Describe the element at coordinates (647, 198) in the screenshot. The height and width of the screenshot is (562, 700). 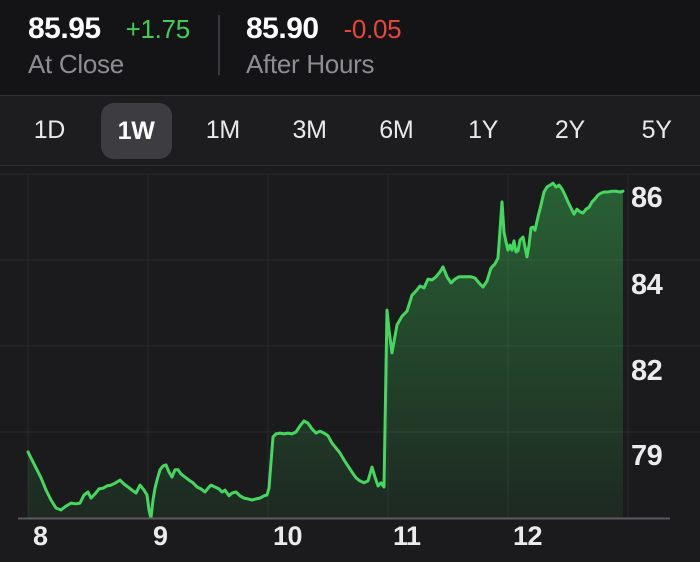
I see `y-axis-label: 86` at that location.